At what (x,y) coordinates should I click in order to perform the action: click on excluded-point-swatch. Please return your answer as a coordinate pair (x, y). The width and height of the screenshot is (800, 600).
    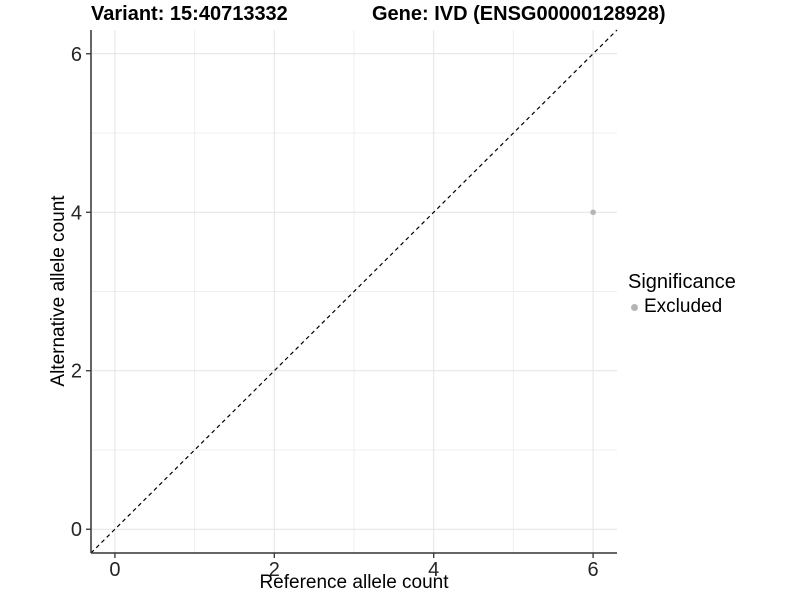
    Looking at the image, I should click on (634, 307).